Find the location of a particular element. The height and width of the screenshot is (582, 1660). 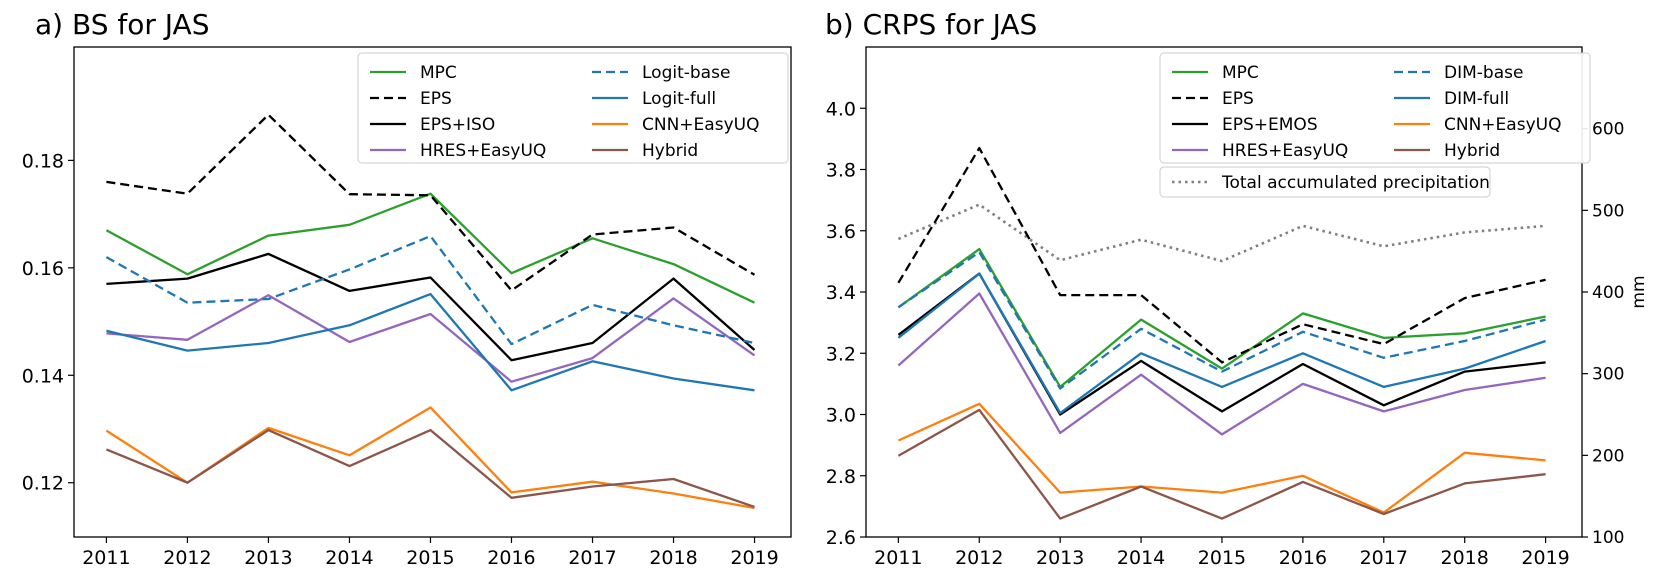

panel-a-series-eps-line is located at coordinates (431, 202).